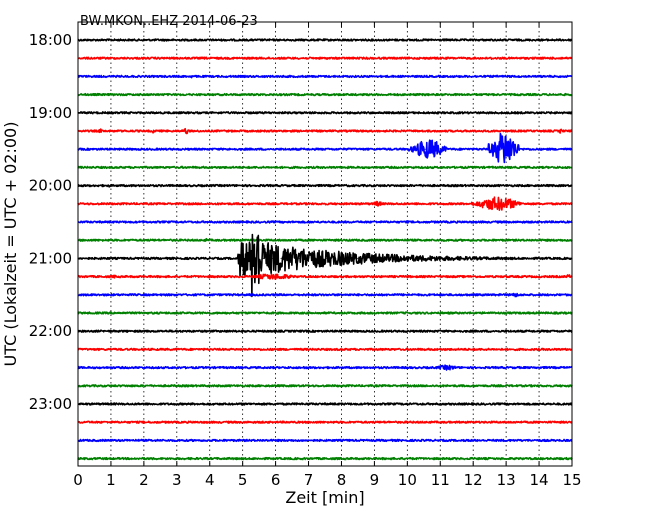 The image size is (650, 520). I want to click on x-tick-label: 4, so click(210, 480).